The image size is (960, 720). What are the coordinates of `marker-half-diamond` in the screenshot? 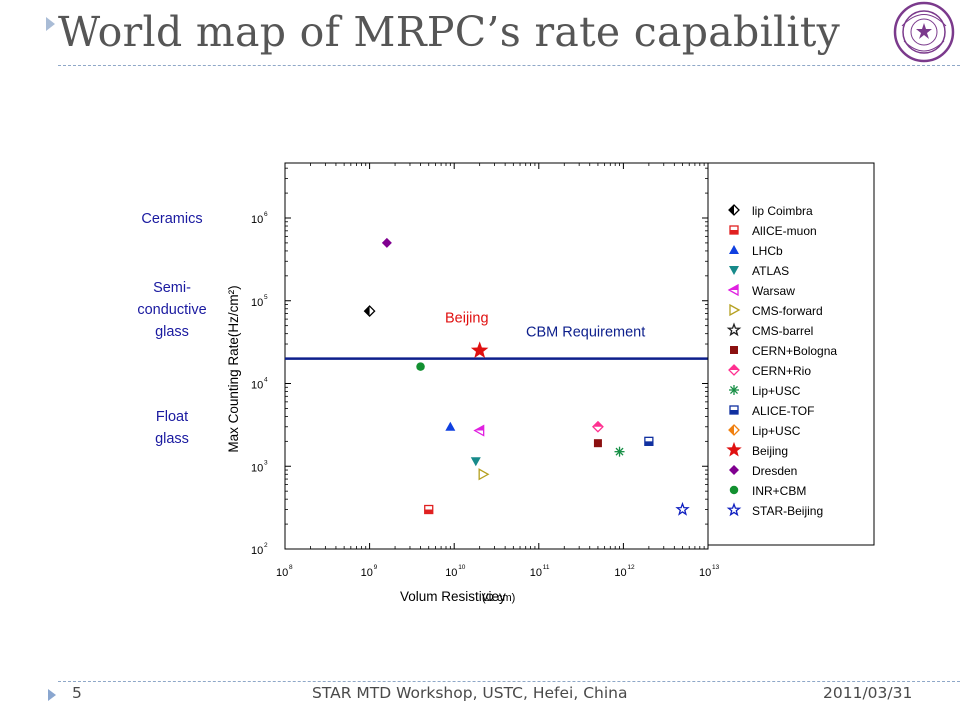 It's located at (734, 210).